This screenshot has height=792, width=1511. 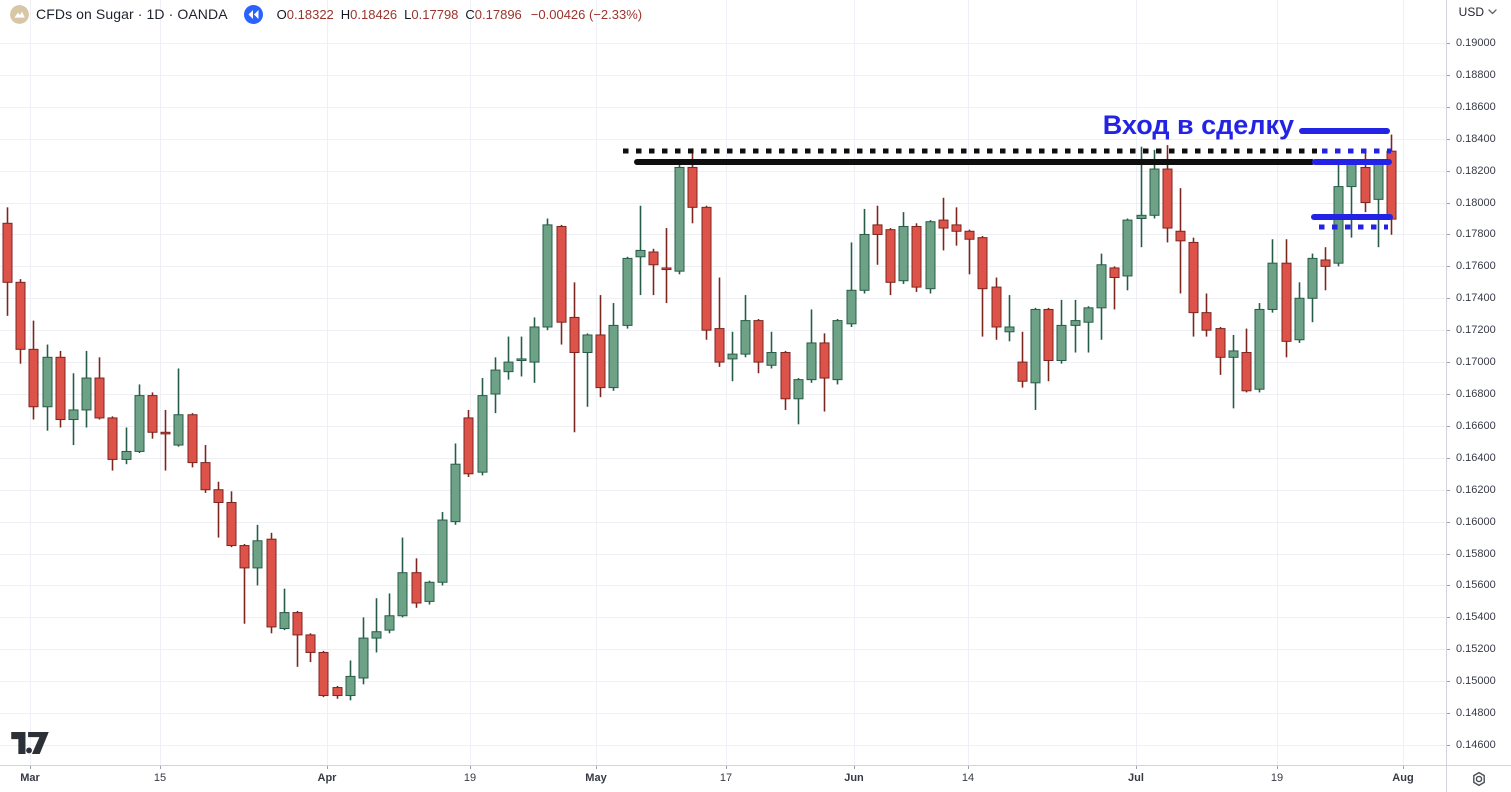 I want to click on tradingview-logo, so click(x=30, y=743).